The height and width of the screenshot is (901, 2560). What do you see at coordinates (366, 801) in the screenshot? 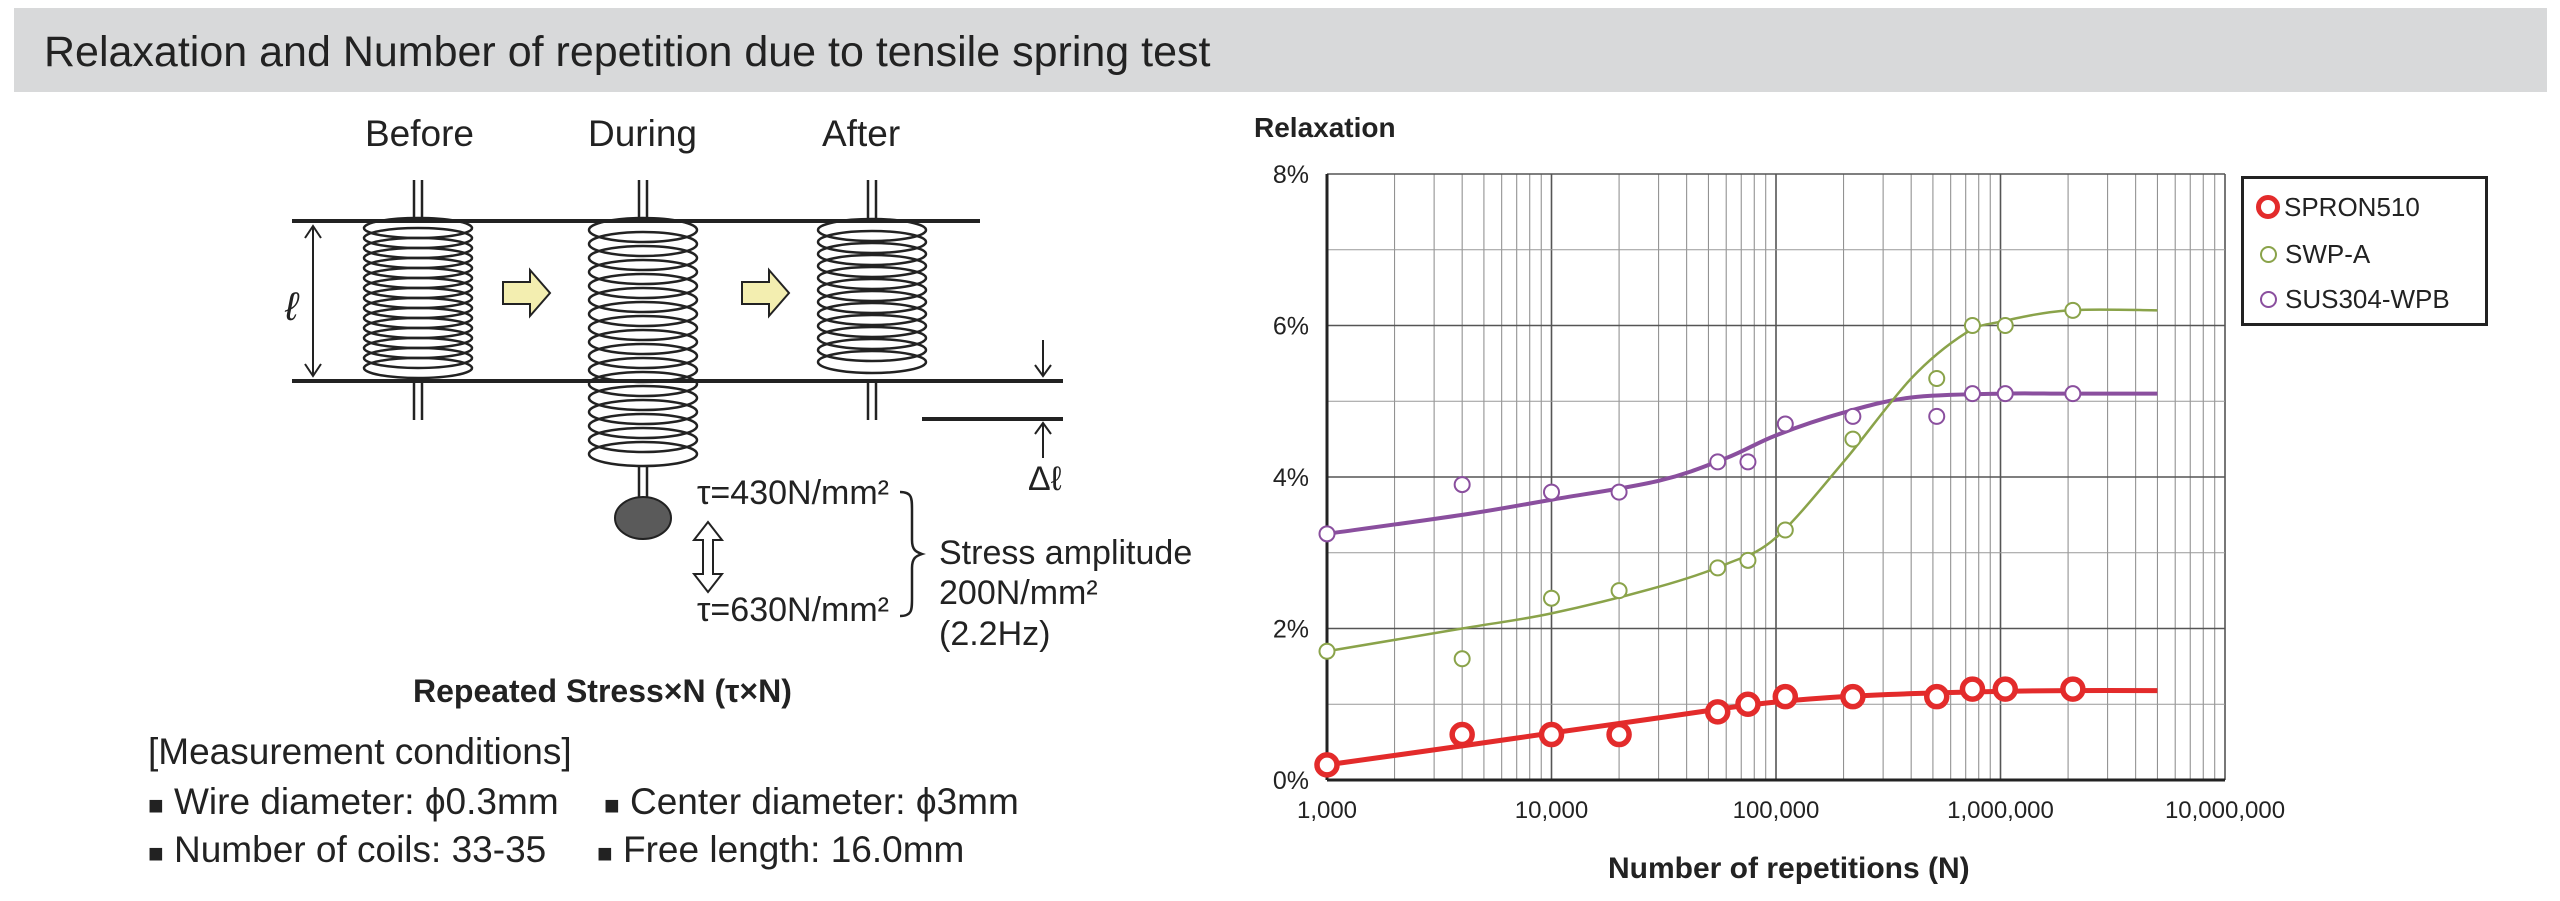
I see `condition-text: Wire diameter: ϕ0.3mm` at bounding box center [366, 801].